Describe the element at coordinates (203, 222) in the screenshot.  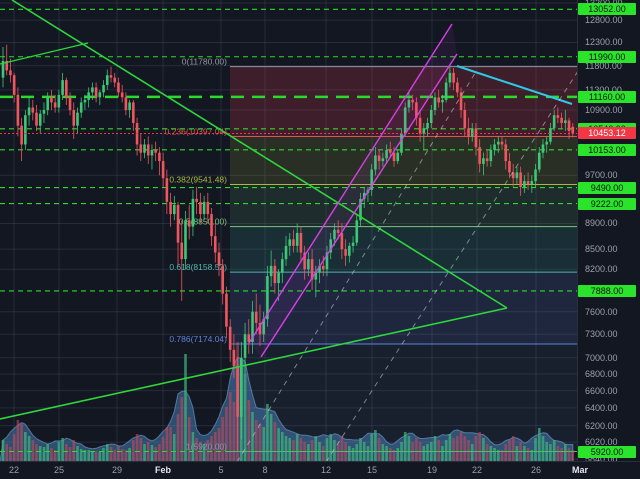
I see `fib-level-label: 0.5(8850.00)` at that location.